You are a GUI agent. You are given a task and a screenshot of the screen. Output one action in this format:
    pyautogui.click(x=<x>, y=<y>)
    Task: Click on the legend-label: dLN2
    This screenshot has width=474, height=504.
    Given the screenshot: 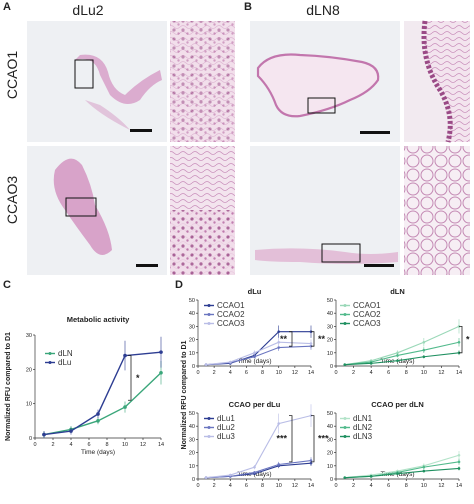 What is the action you would take?
    pyautogui.click(x=363, y=427)
    